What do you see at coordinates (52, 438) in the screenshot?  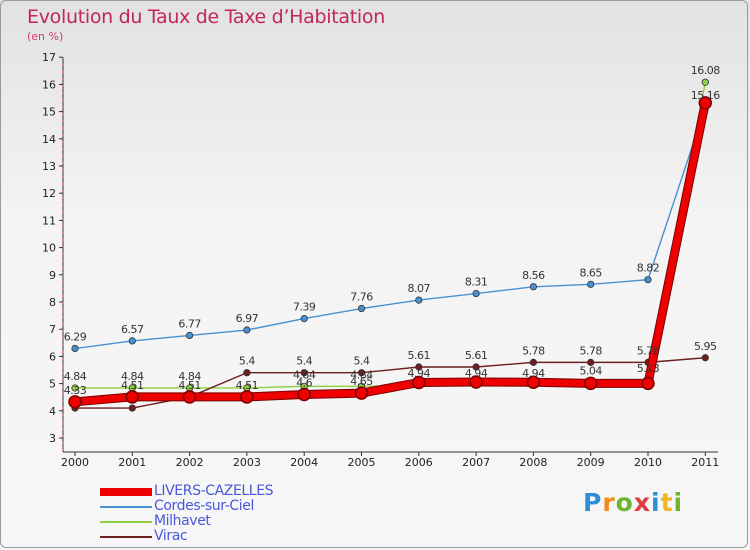 I see `y-tick-label: 3` at bounding box center [52, 438].